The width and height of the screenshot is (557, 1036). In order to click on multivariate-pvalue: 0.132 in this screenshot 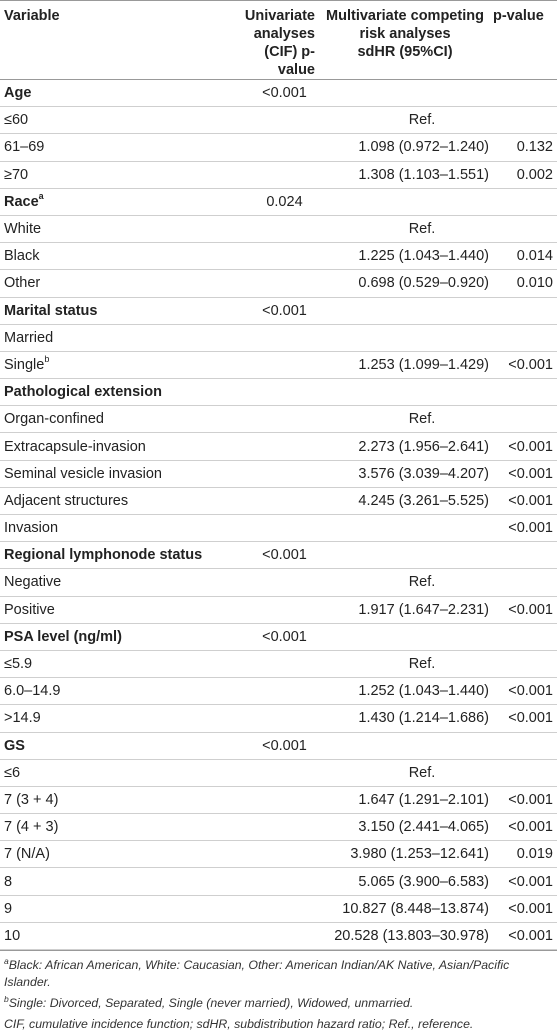, I will do `click(525, 147)`.